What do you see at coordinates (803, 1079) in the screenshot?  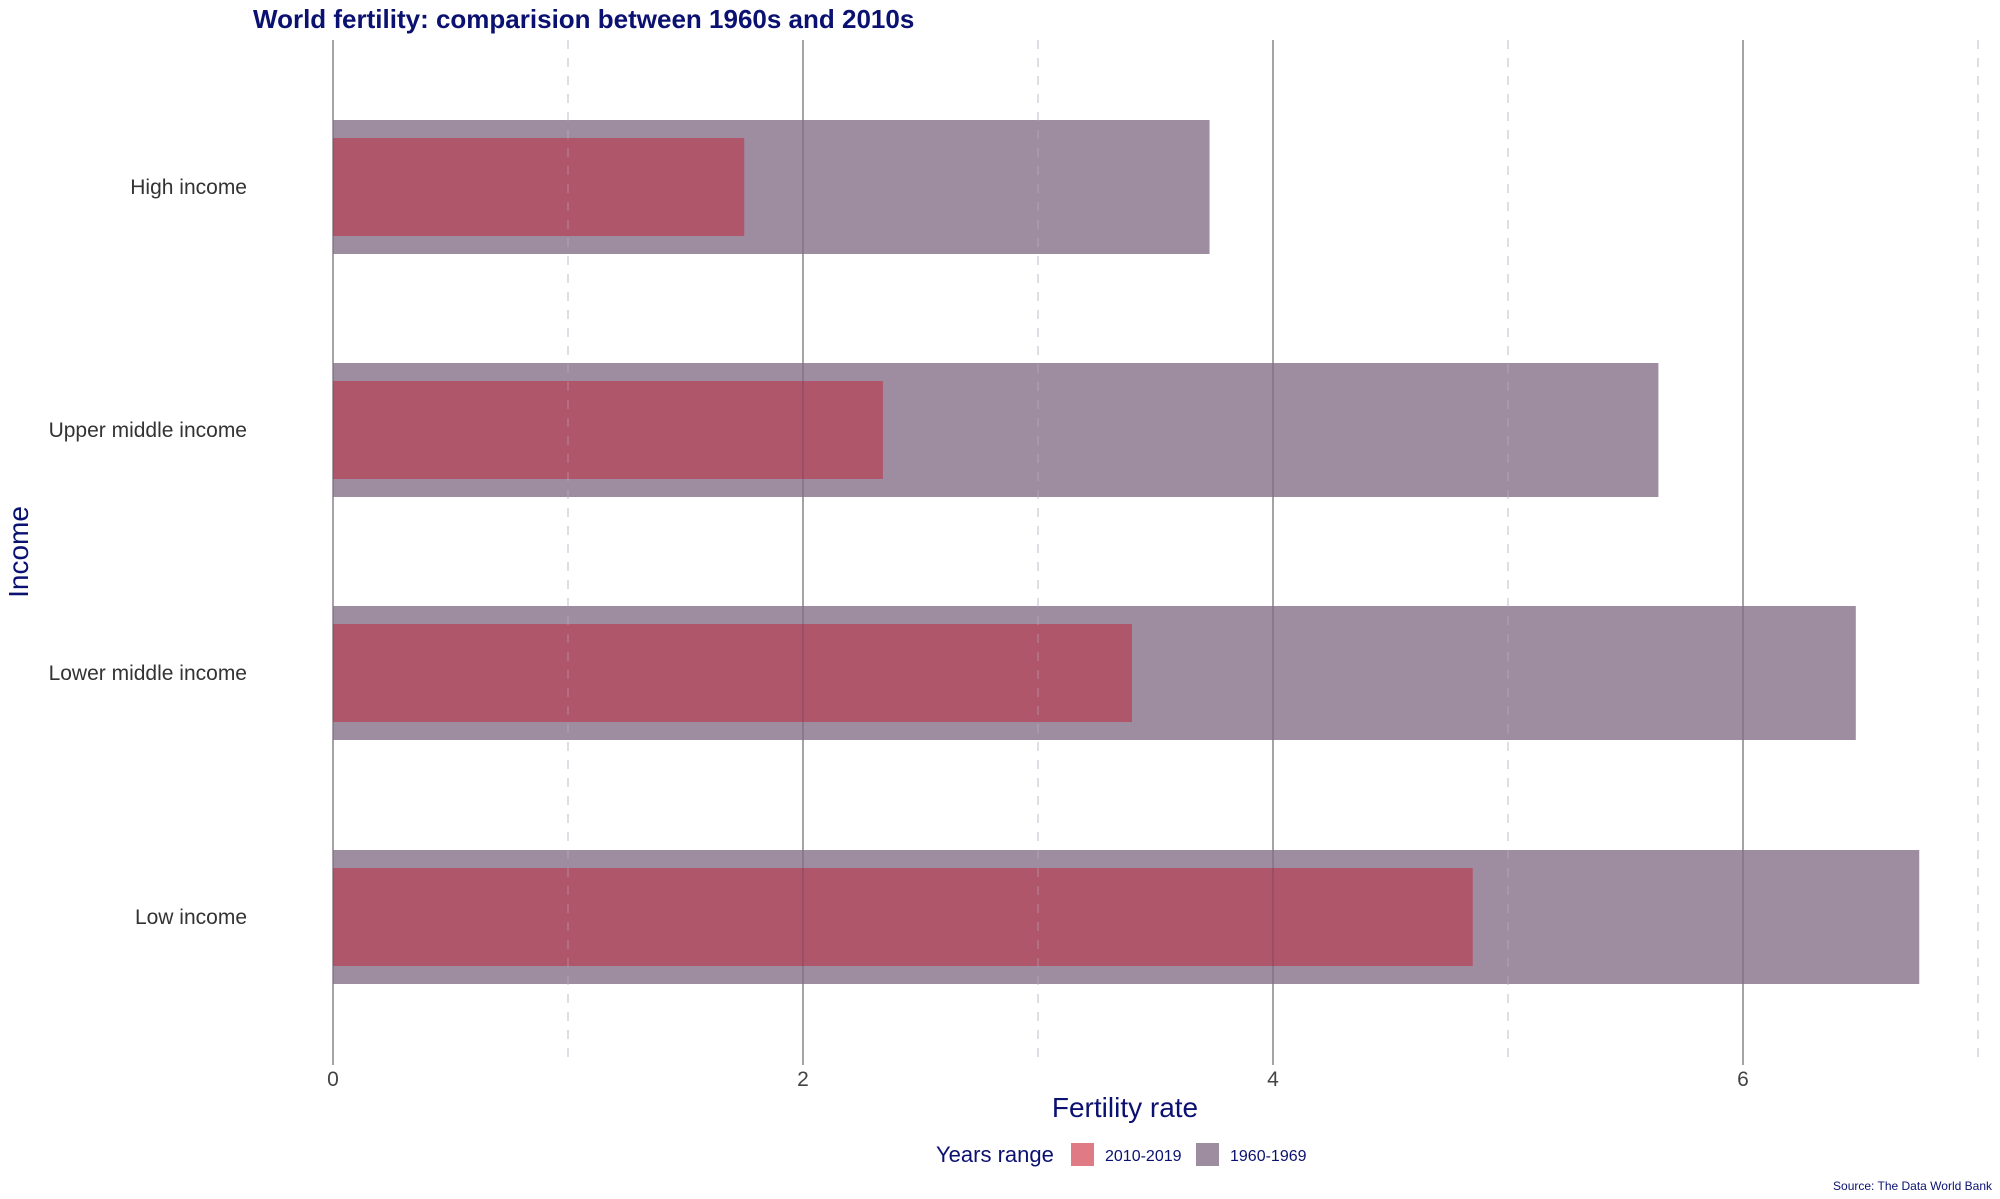 I see `x-tick-label: 2` at bounding box center [803, 1079].